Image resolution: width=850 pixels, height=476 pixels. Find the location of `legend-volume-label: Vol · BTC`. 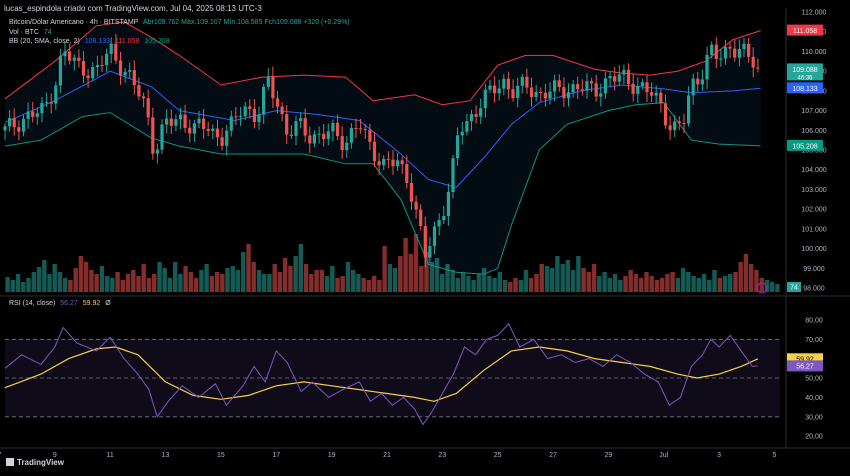

legend-volume-label: Vol · BTC is located at coordinates (24, 32).